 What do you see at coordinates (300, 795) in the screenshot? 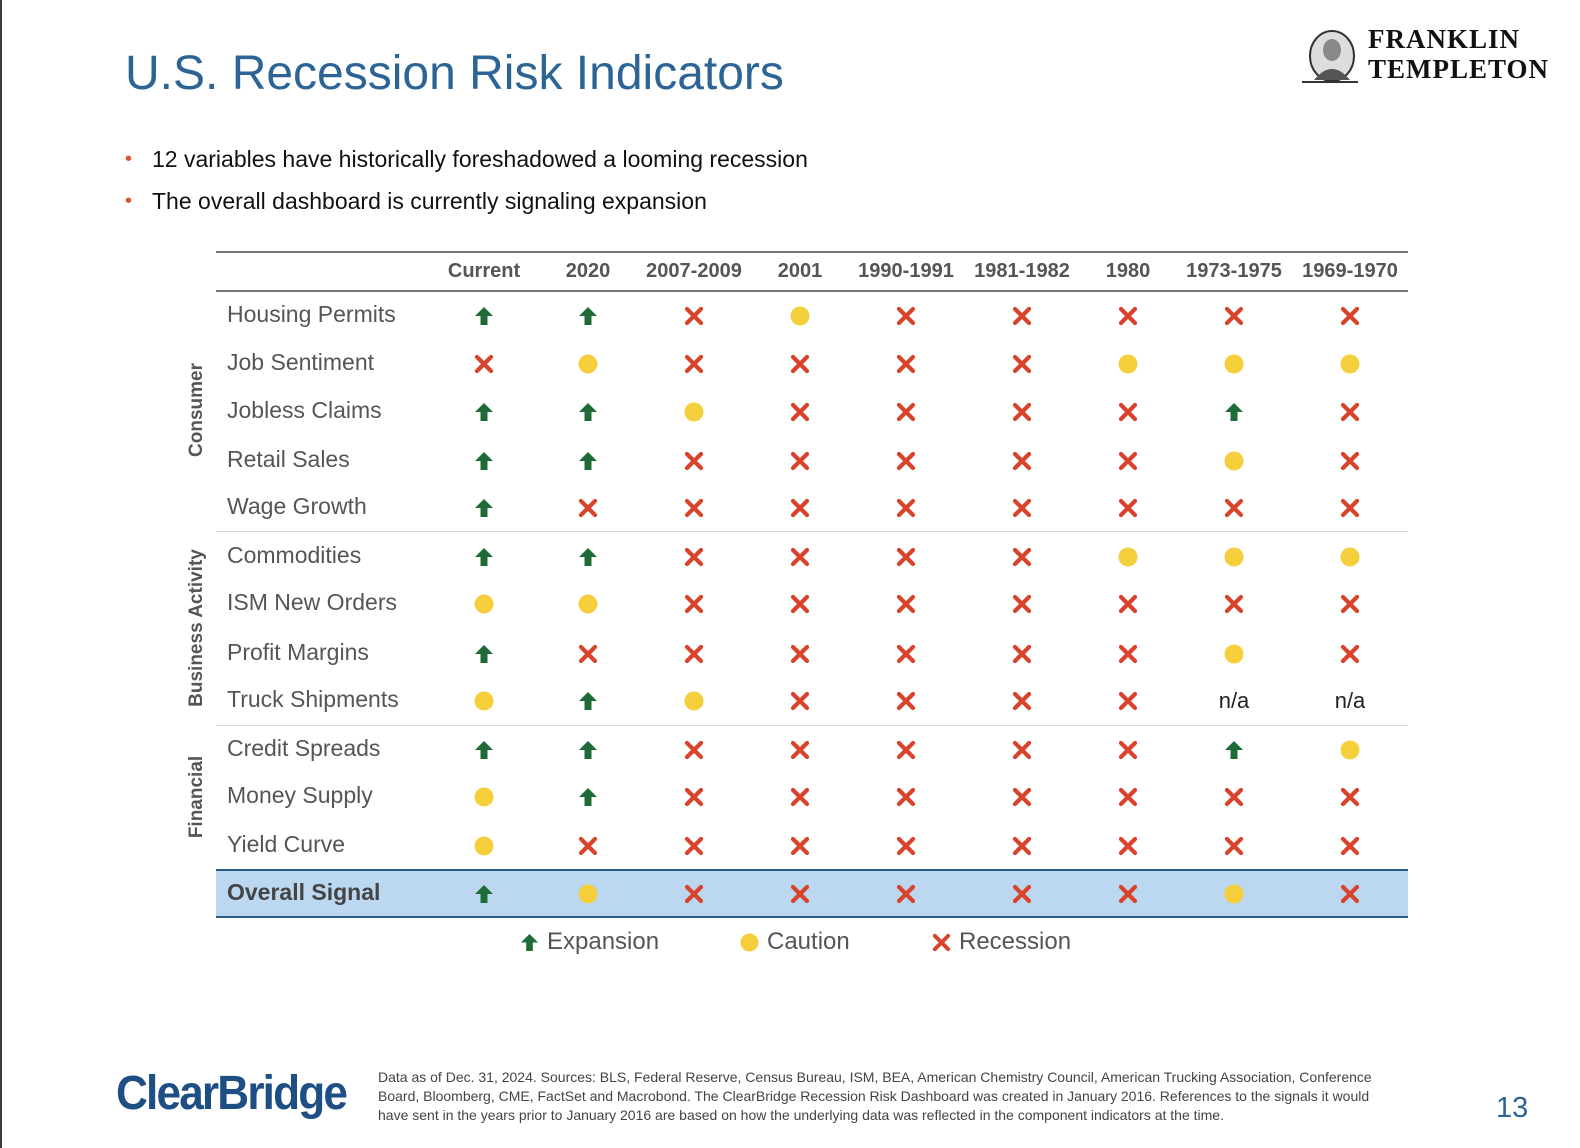
I see `row-label: Money Supply` at bounding box center [300, 795].